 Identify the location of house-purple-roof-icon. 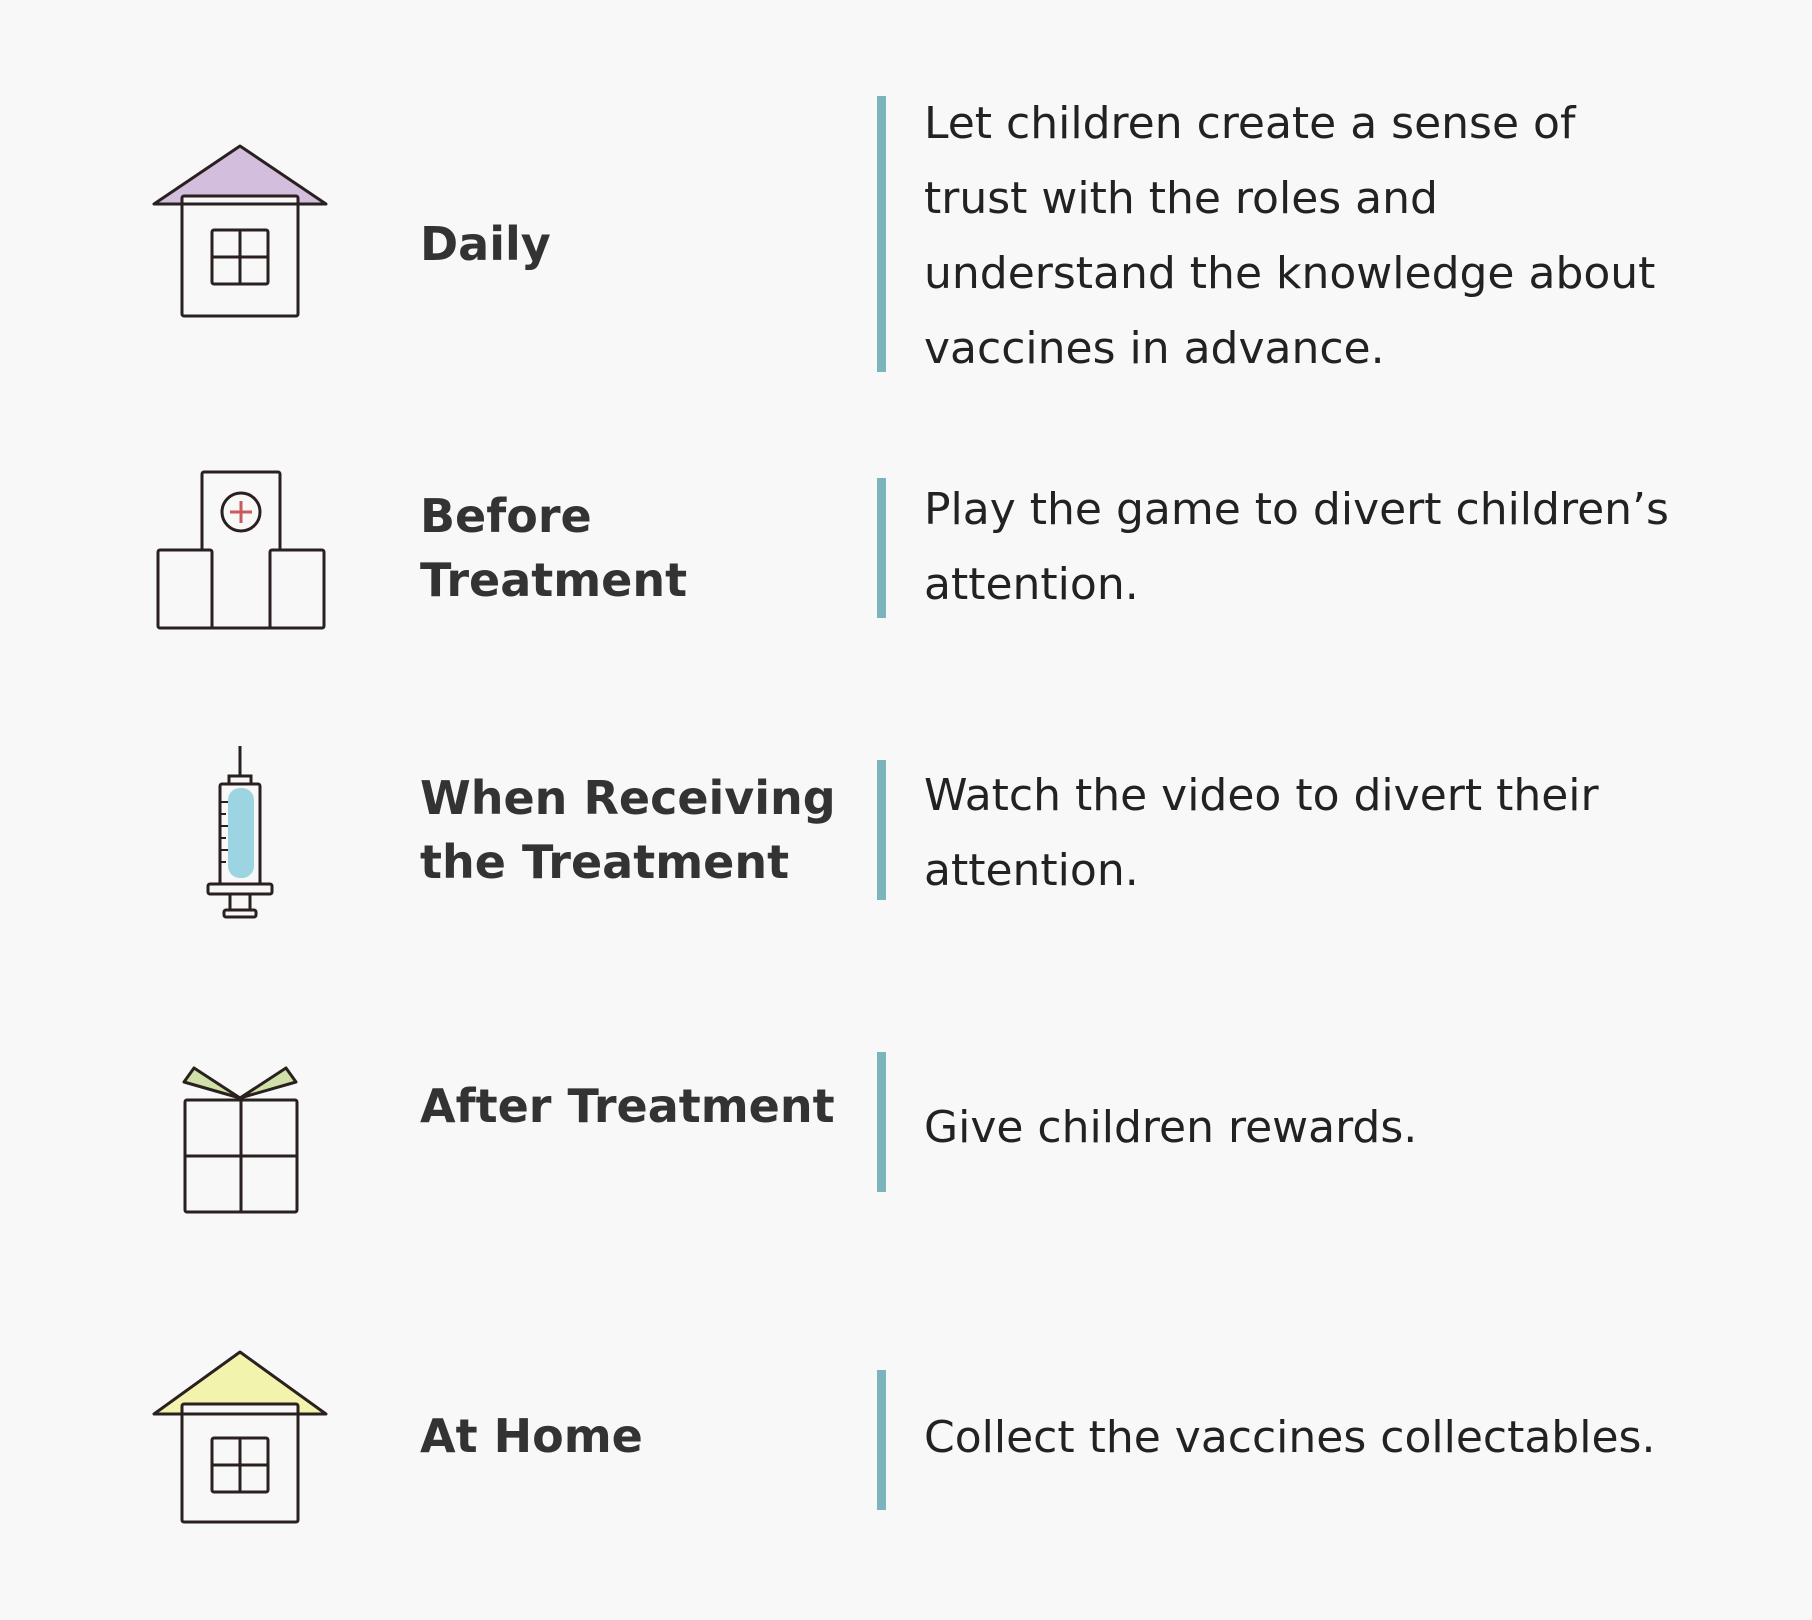
(240, 230).